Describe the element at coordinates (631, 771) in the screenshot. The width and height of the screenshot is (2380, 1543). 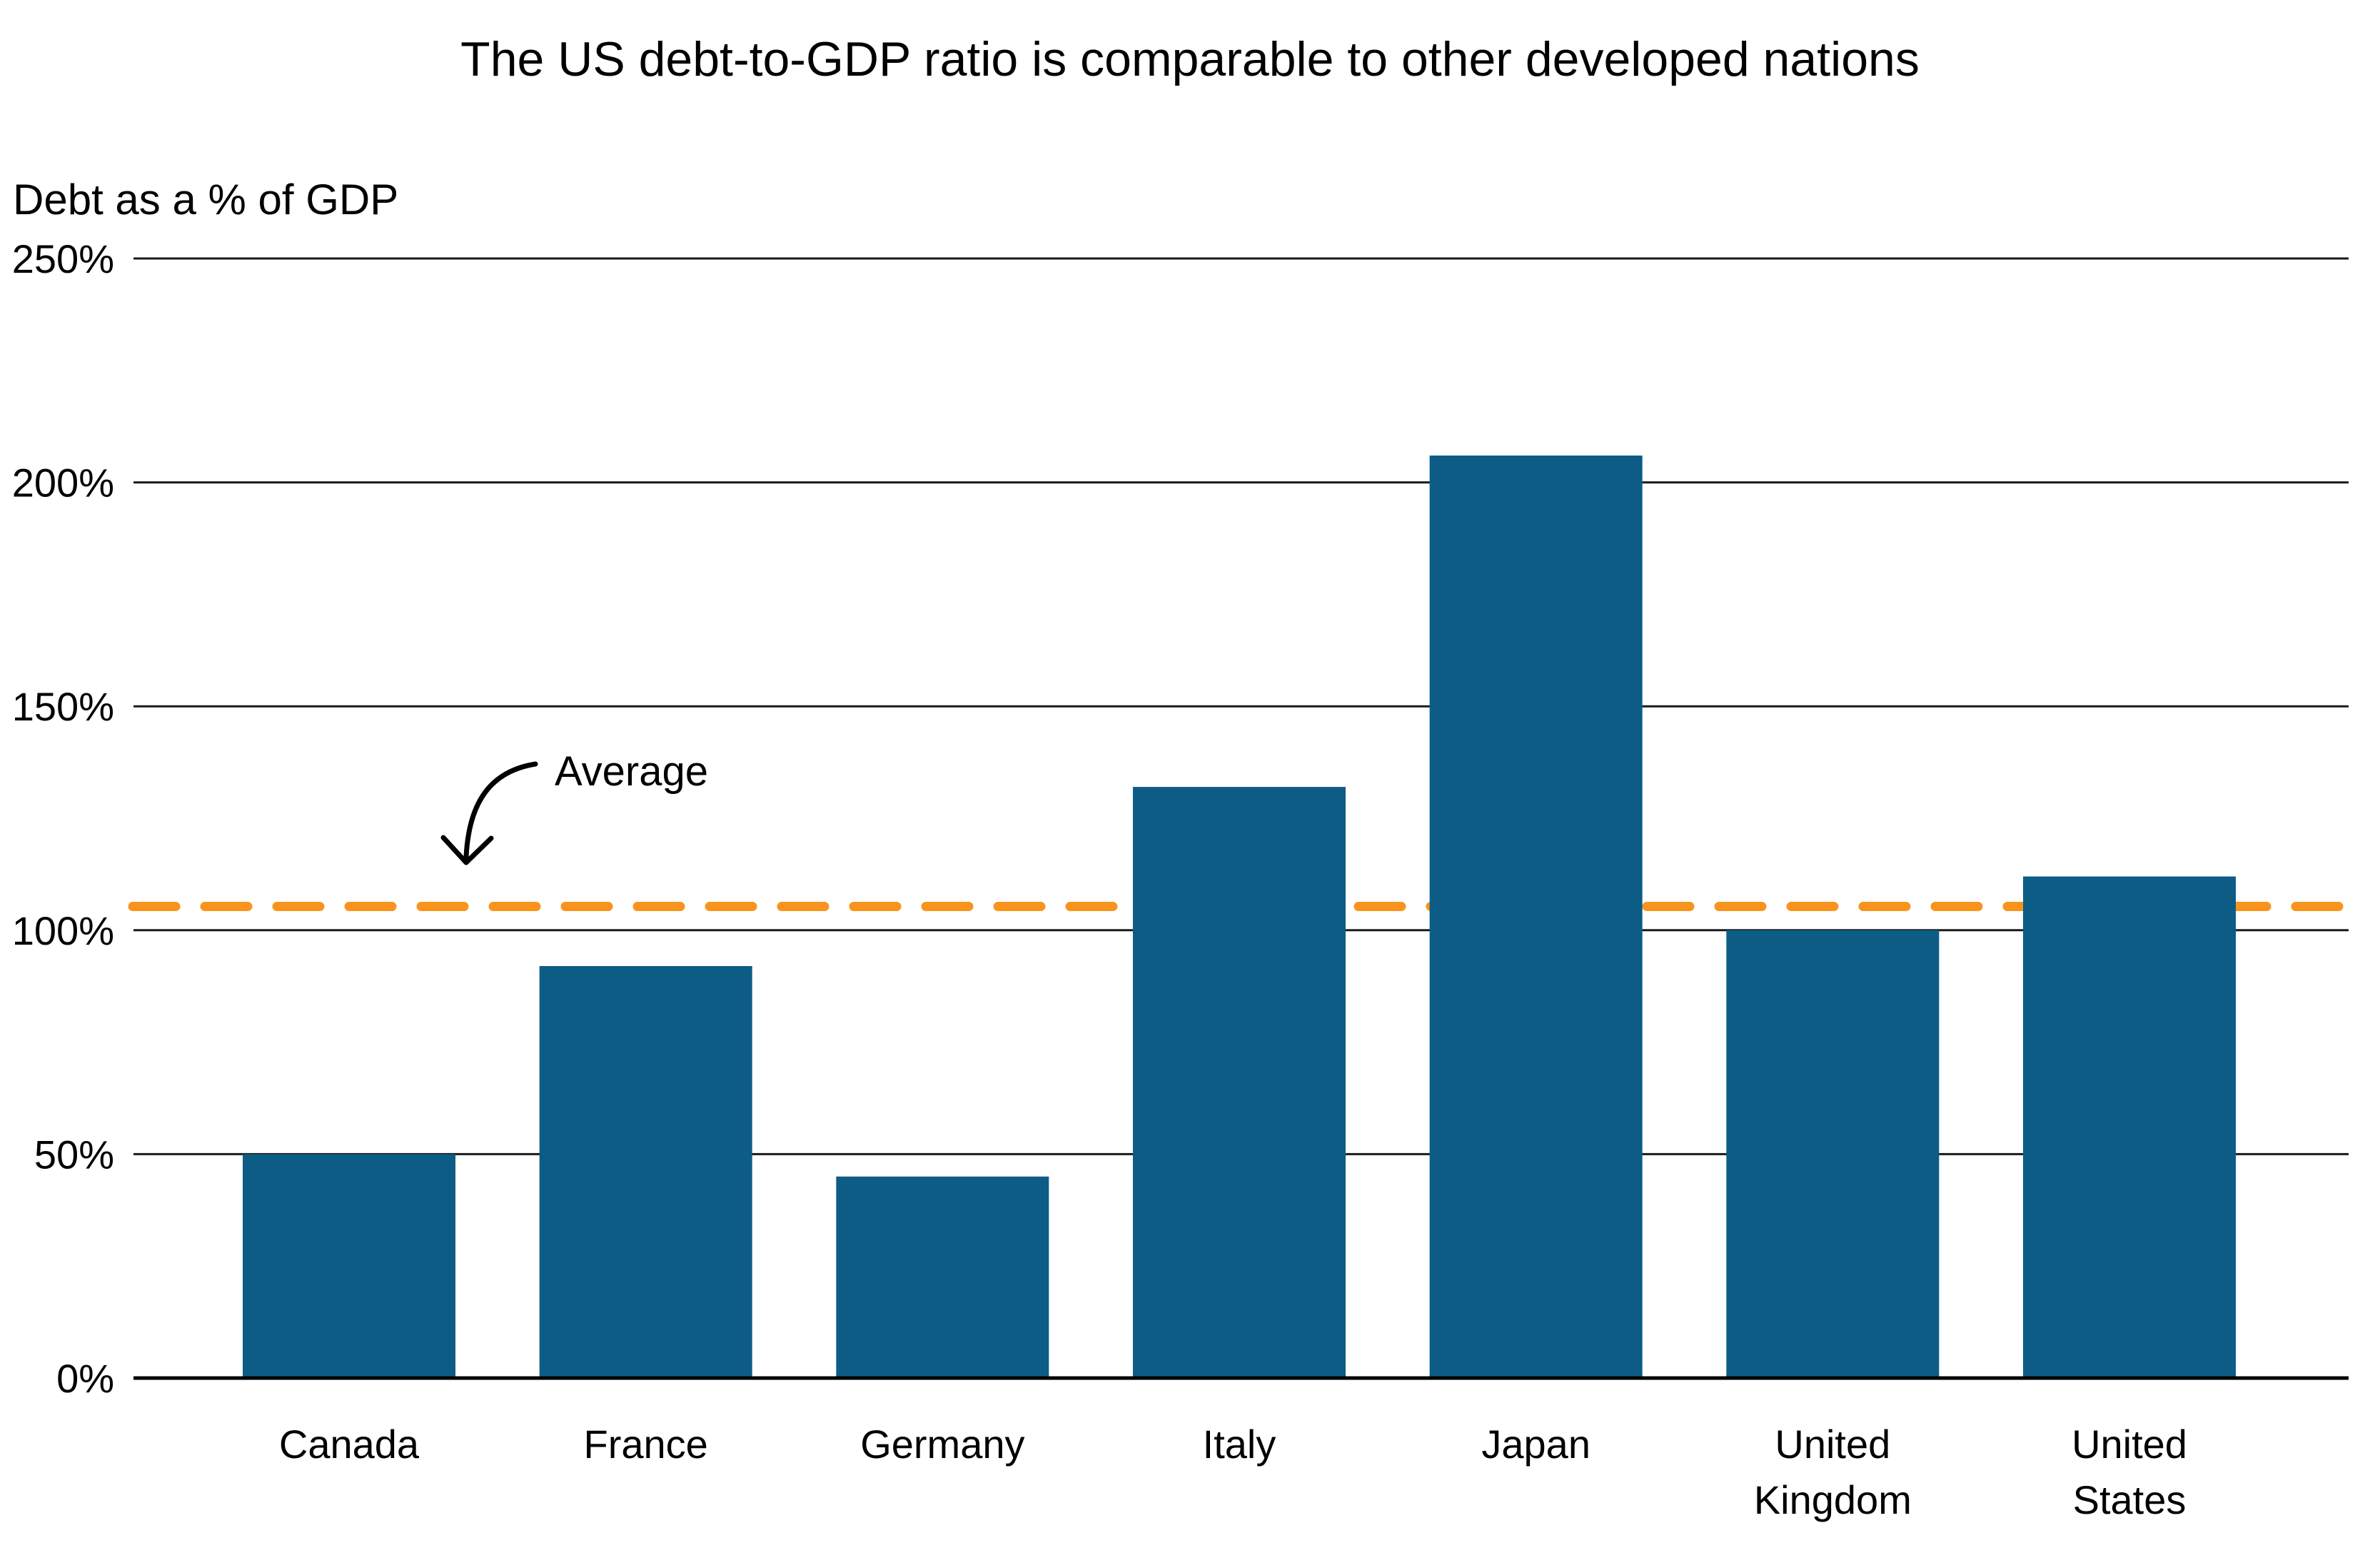
I see `average-annotation-label: Average` at that location.